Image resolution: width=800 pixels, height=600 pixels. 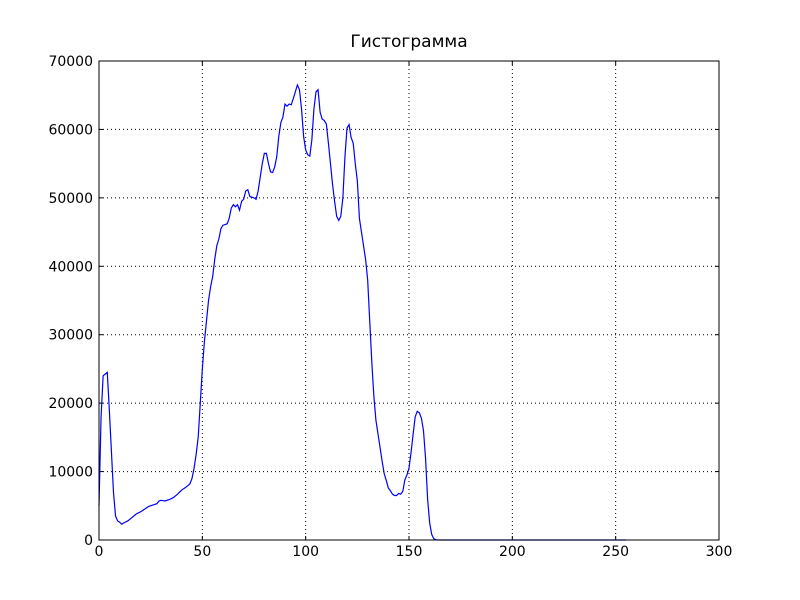 What do you see at coordinates (615, 552) in the screenshot?
I see `x-tick-label: 250` at bounding box center [615, 552].